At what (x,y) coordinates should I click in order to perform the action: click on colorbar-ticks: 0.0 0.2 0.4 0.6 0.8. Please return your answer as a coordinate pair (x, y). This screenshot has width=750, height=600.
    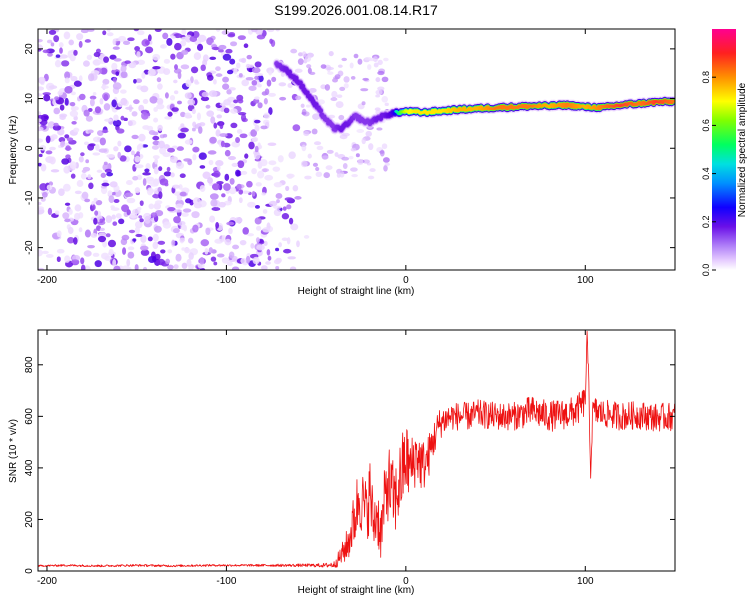
    Looking at the image, I should click on (708, 173).